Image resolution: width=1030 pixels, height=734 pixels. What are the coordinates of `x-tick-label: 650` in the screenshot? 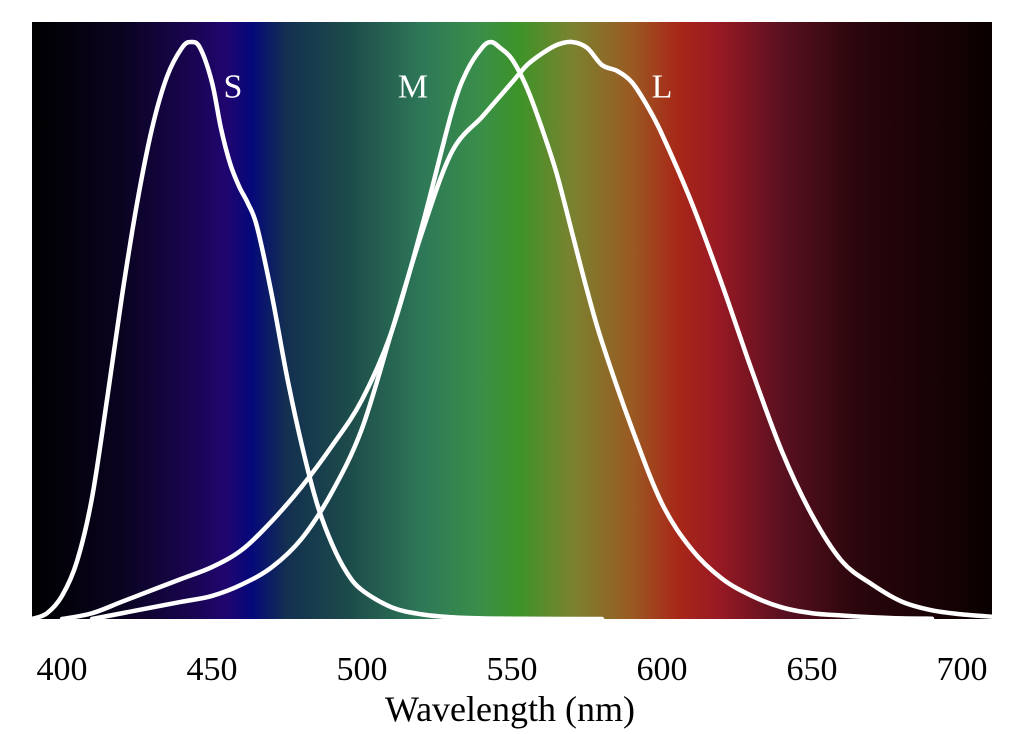 It's located at (812, 669).